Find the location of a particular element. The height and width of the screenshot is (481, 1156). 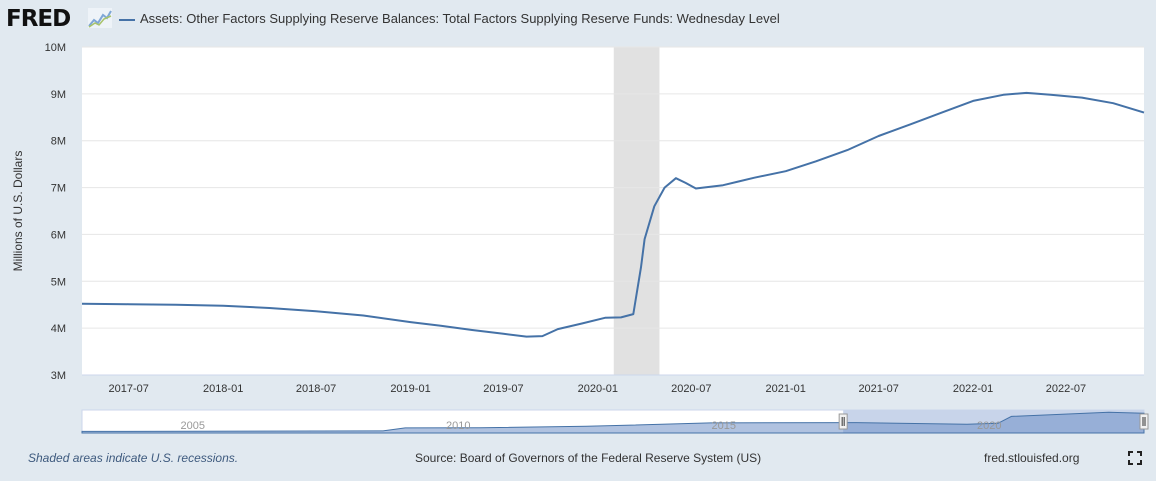

recession-note: Shaded areas indicate U.S. recessions. is located at coordinates (133, 458).